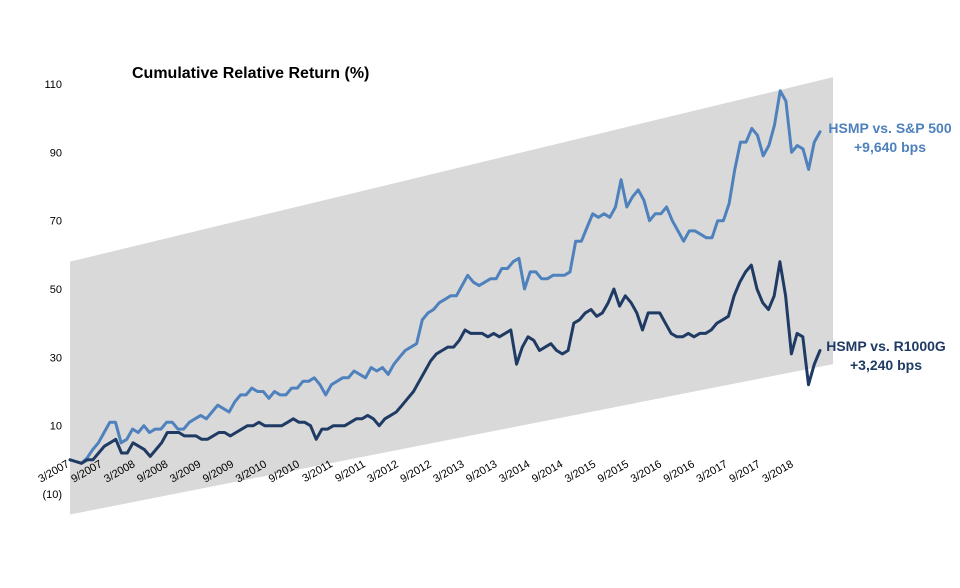 The width and height of the screenshot is (960, 588). I want to click on series-annotation-name: HSMP vs. R1000G, so click(886, 346).